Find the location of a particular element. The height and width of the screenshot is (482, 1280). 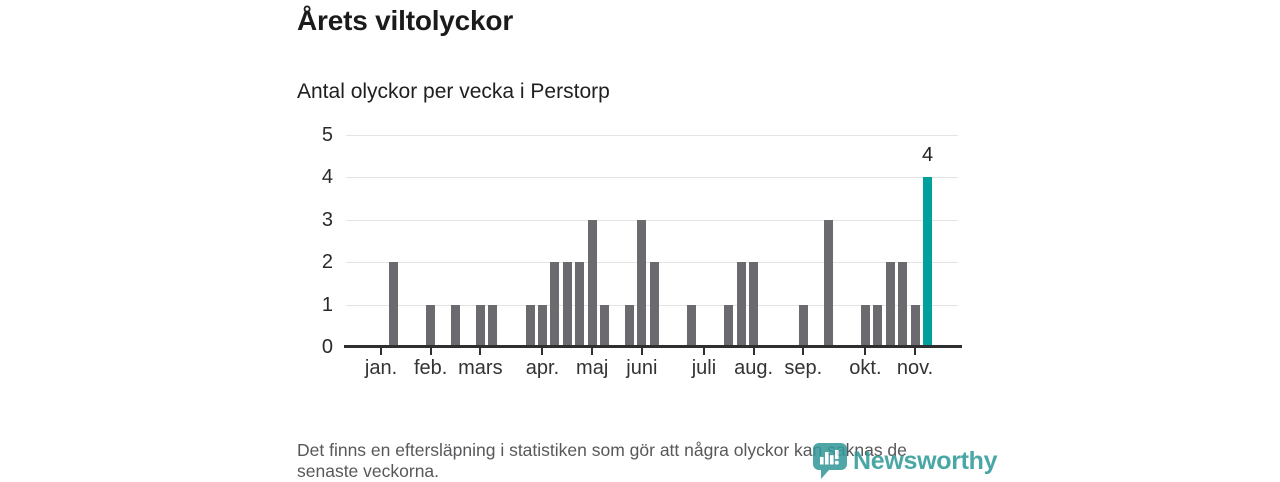

tick-maj is located at coordinates (592, 351).